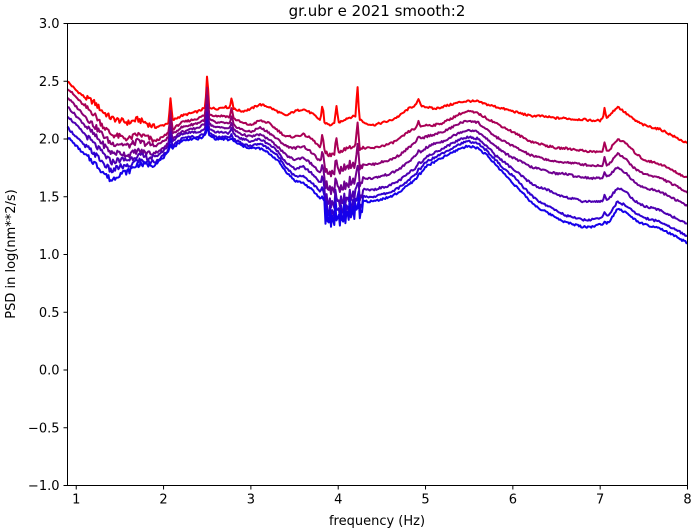 The height and width of the screenshot is (531, 694). I want to click on x-tick-label: 5, so click(425, 500).